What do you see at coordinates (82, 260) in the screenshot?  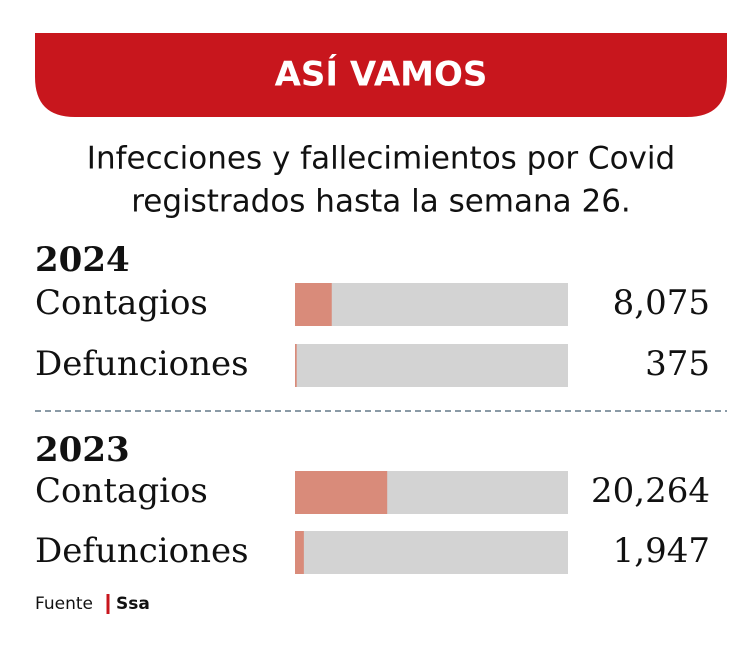 I see `group-label: 2024` at bounding box center [82, 260].